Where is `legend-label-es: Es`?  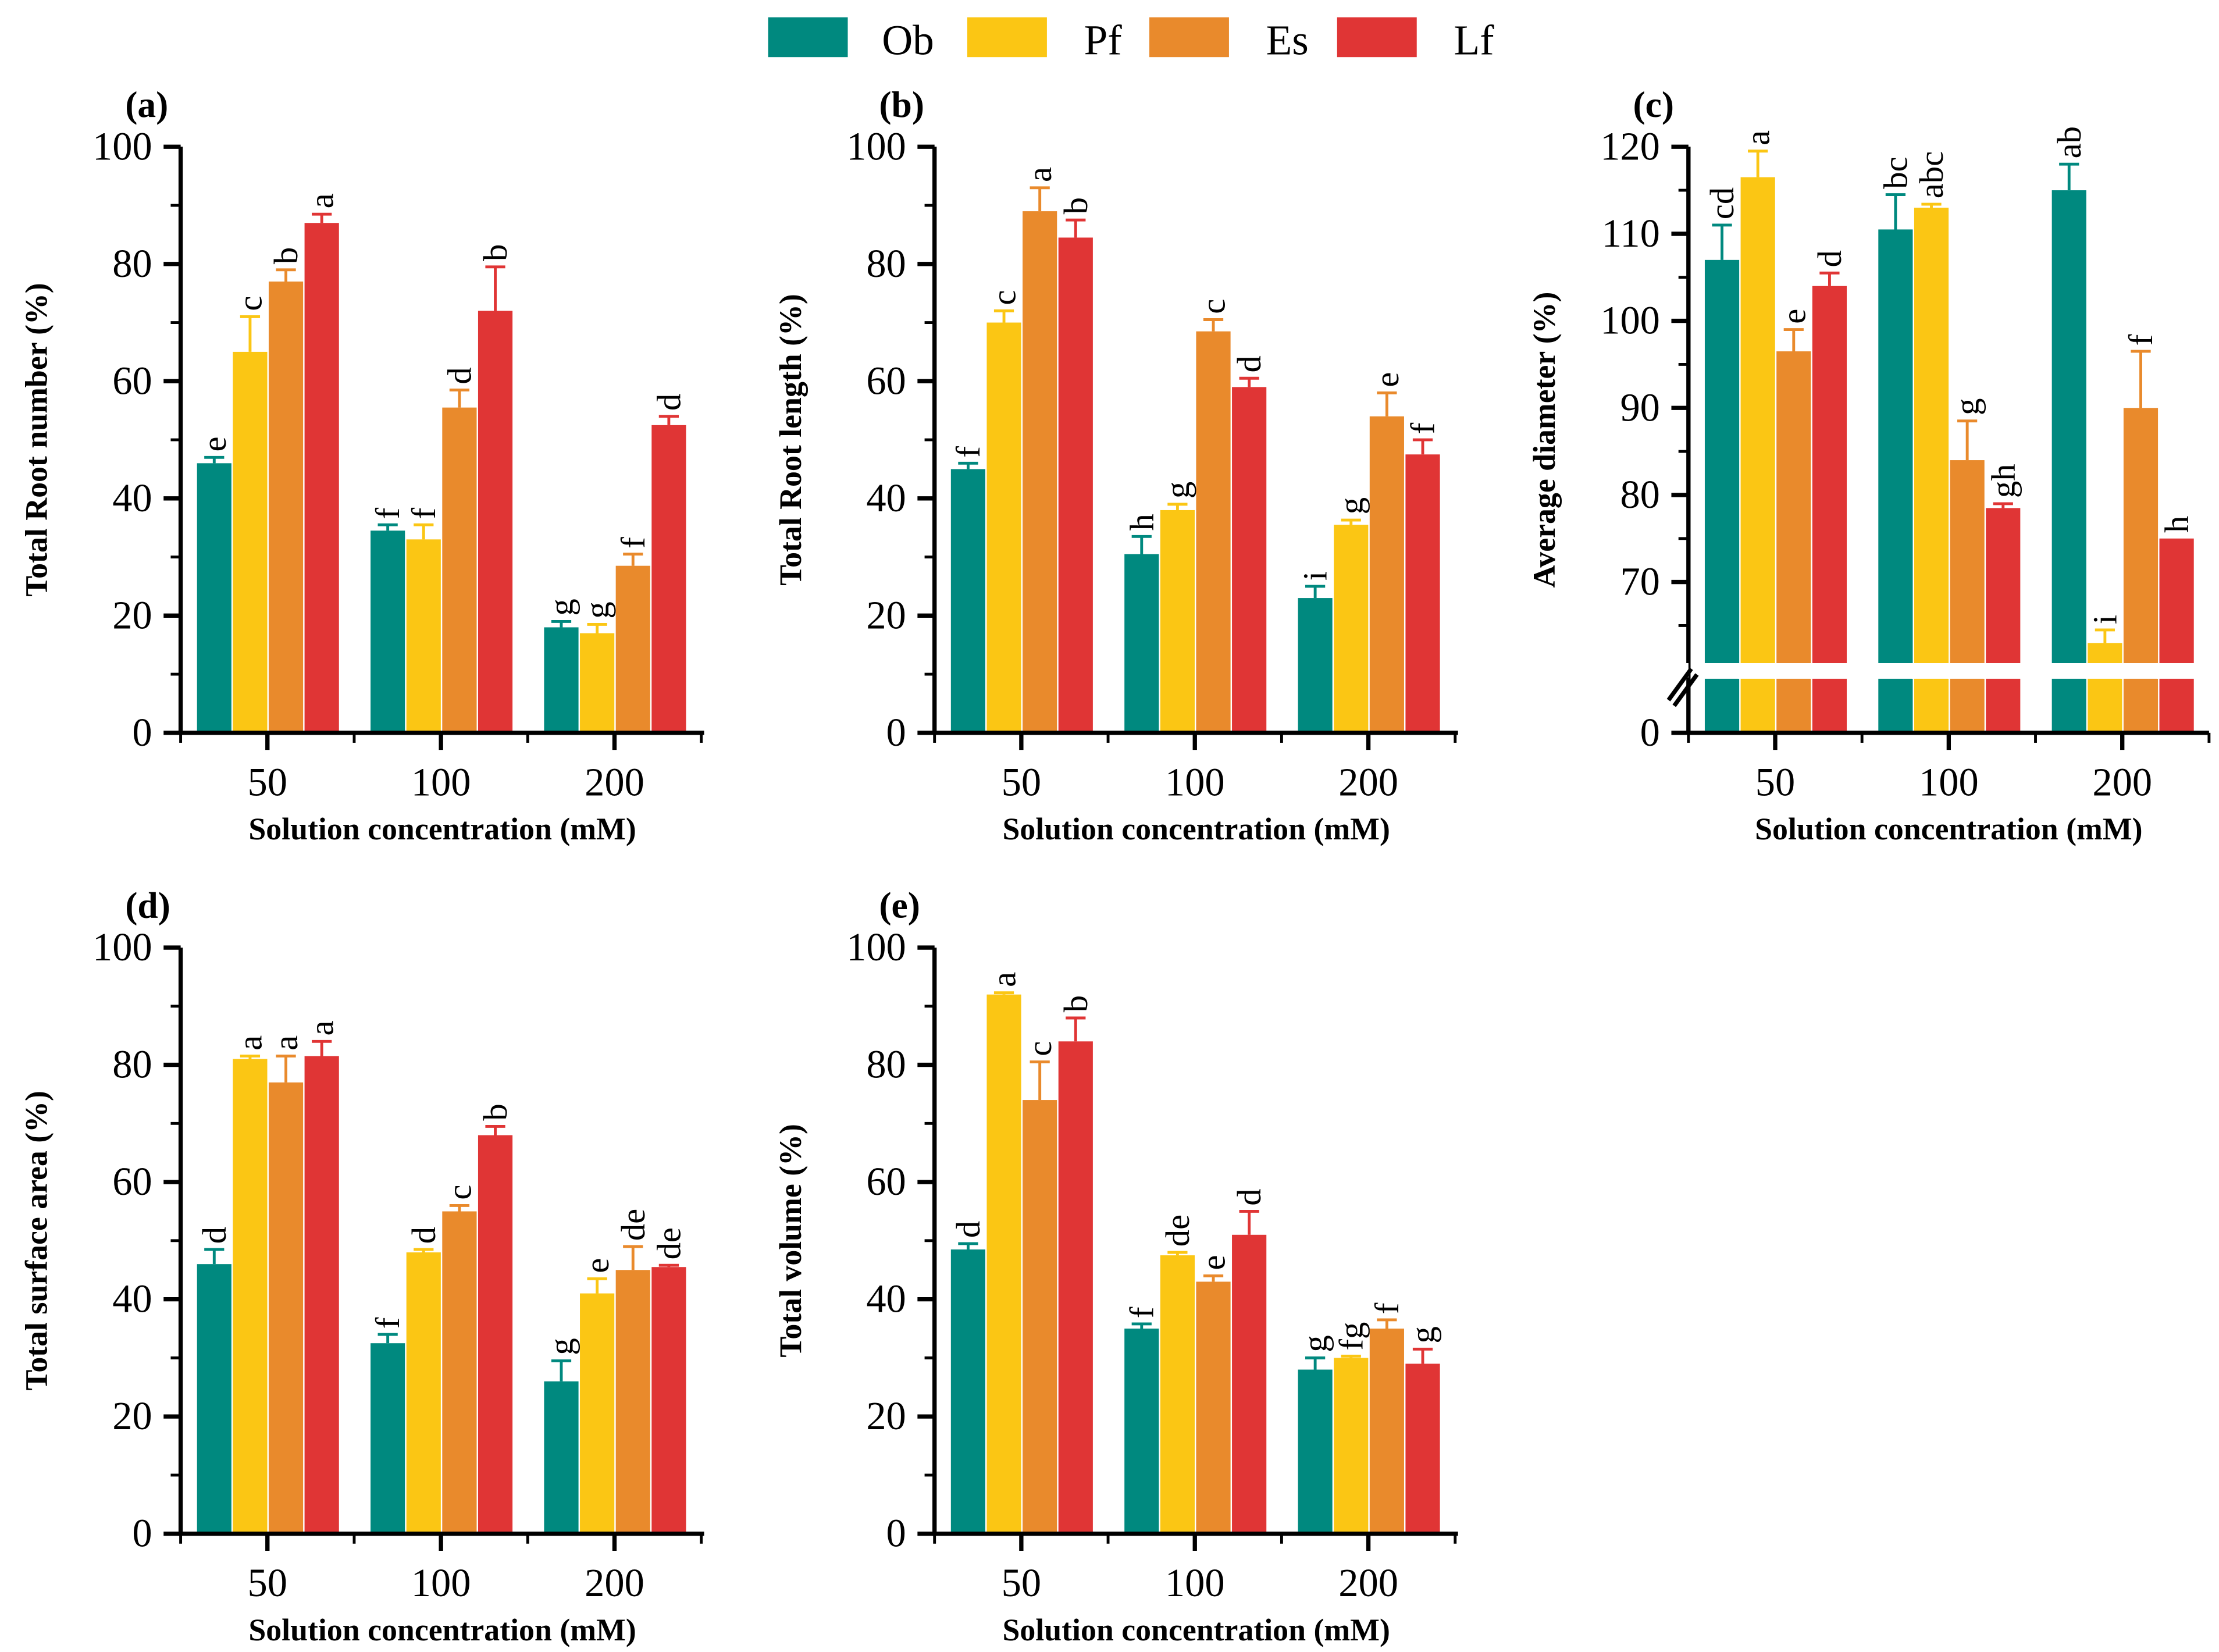 legend-label-es: Es is located at coordinates (1287, 39).